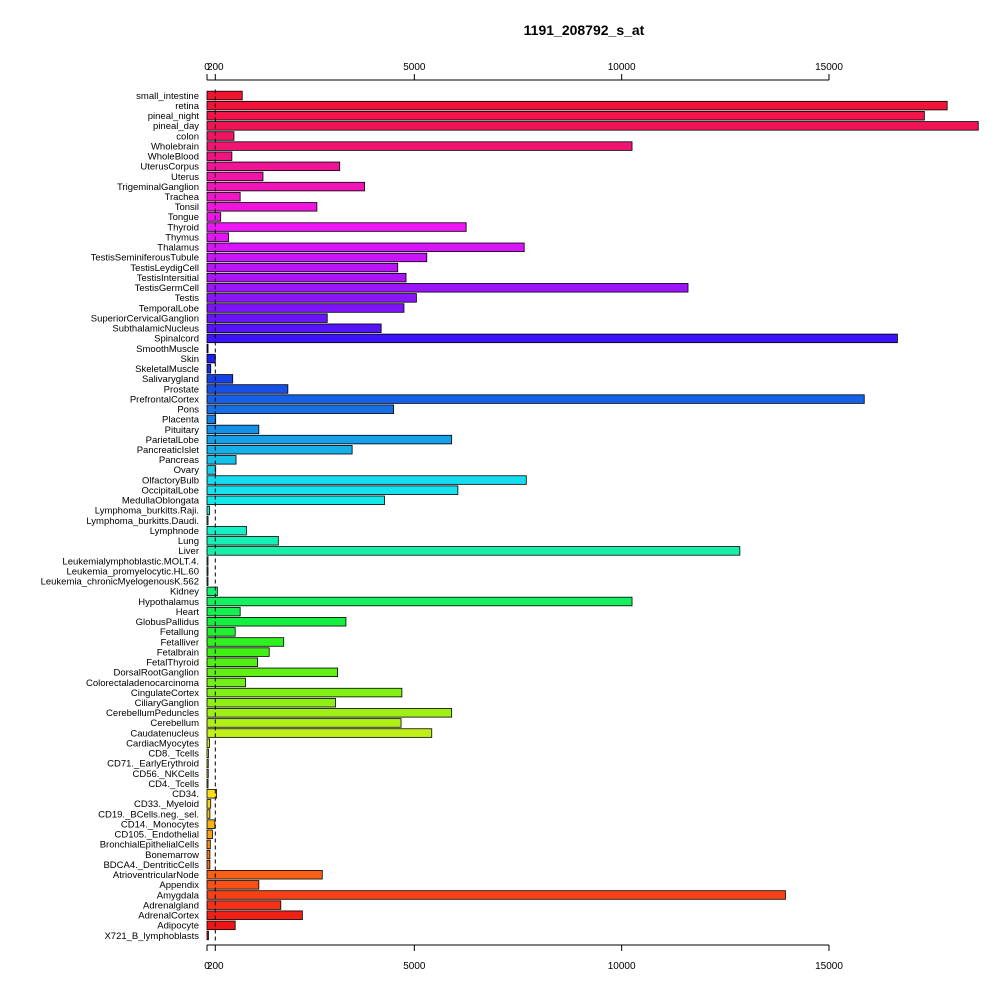 Image resolution: width=1000 pixels, height=1000 pixels. Describe the element at coordinates (166, 804) in the screenshot. I see `category-label: CD33._Myeloid` at that location.